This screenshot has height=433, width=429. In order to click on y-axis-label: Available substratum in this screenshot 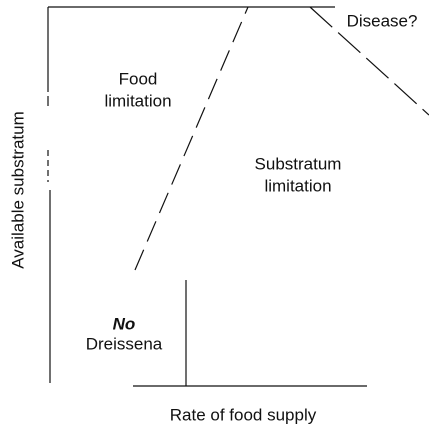, I will do `click(17, 190)`.